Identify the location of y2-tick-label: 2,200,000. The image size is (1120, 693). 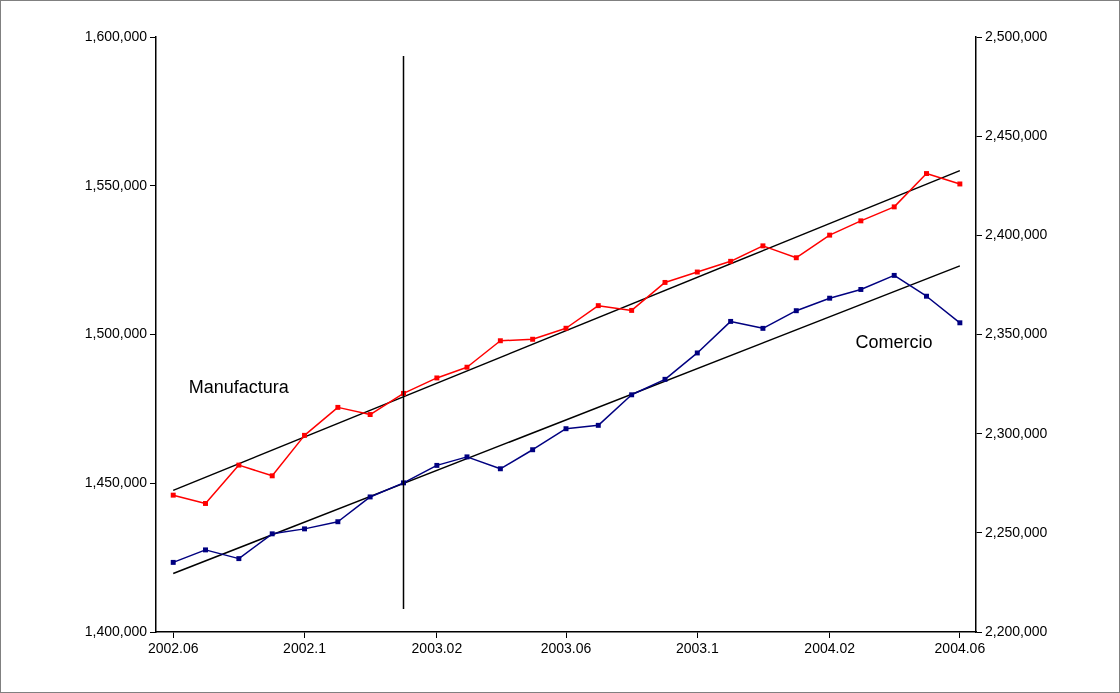
(1016, 630).